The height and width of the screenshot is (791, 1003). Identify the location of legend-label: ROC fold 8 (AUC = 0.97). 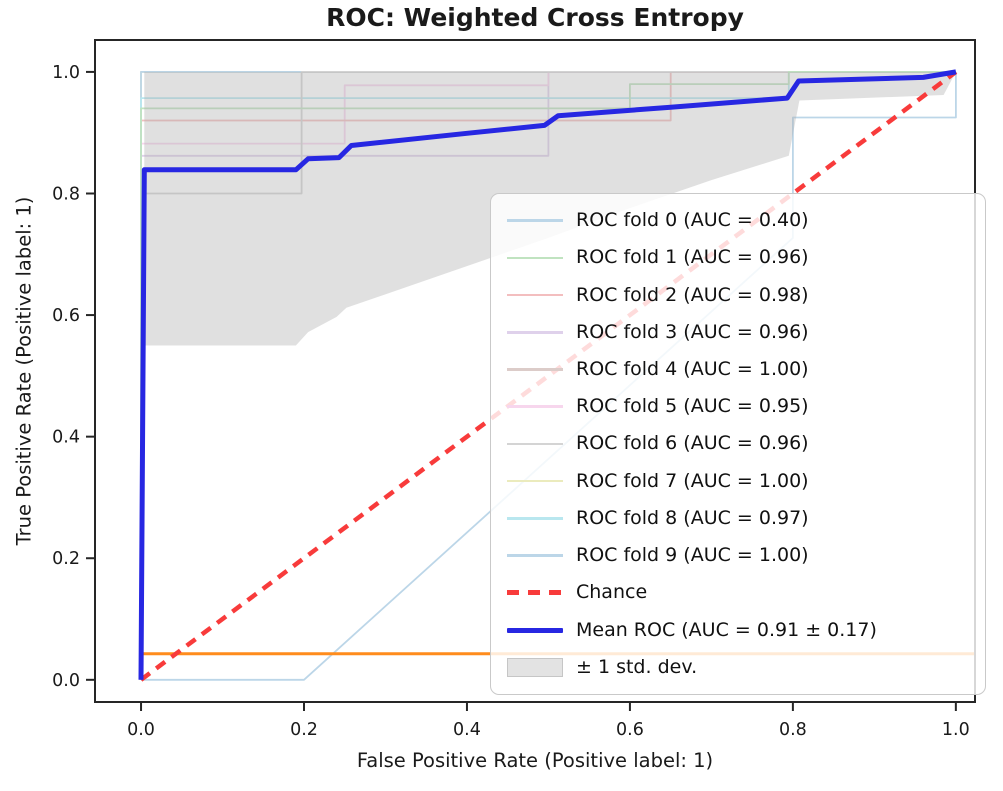
(692, 517).